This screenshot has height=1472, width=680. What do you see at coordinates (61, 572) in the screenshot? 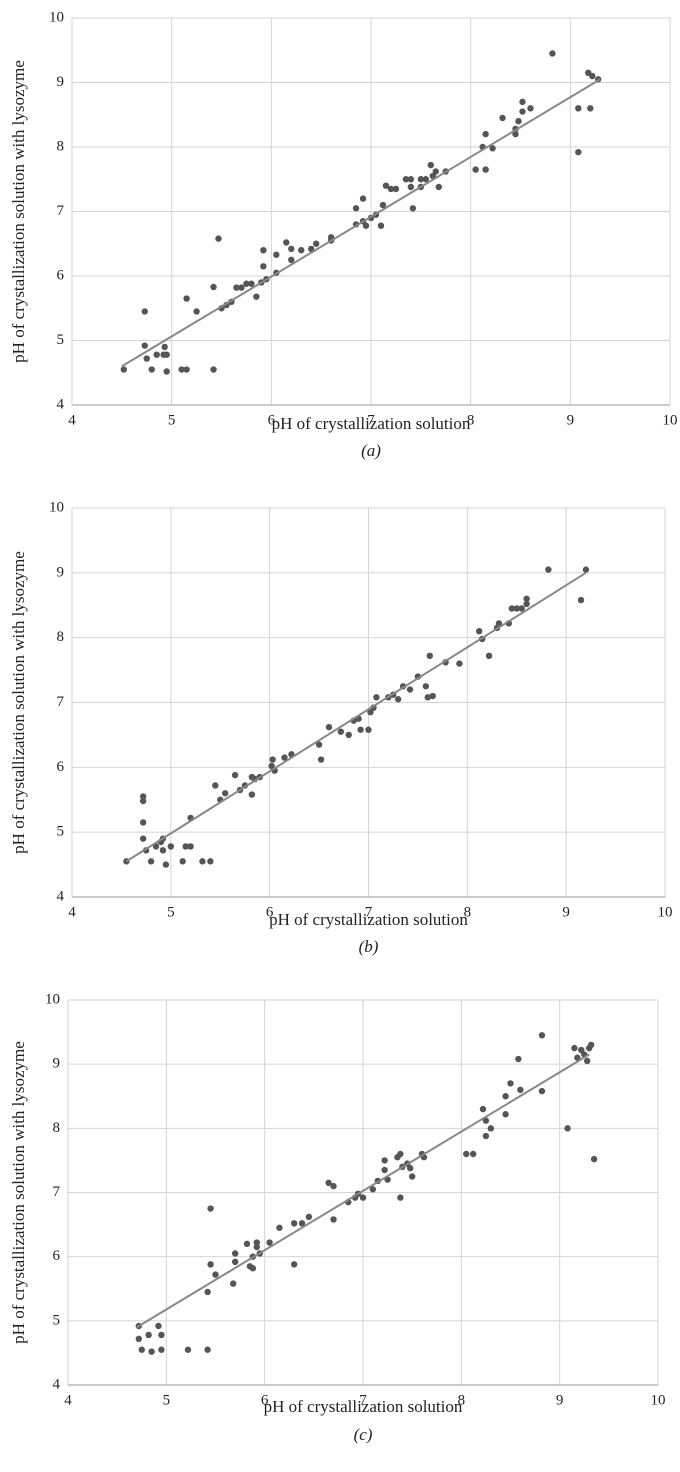
I see `y-tick-label: 9` at bounding box center [61, 572].